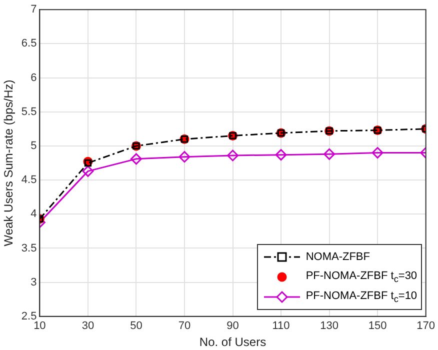 The width and height of the screenshot is (438, 350). Describe the element at coordinates (29, 112) in the screenshot. I see `y-tick-label: 5.5` at that location.